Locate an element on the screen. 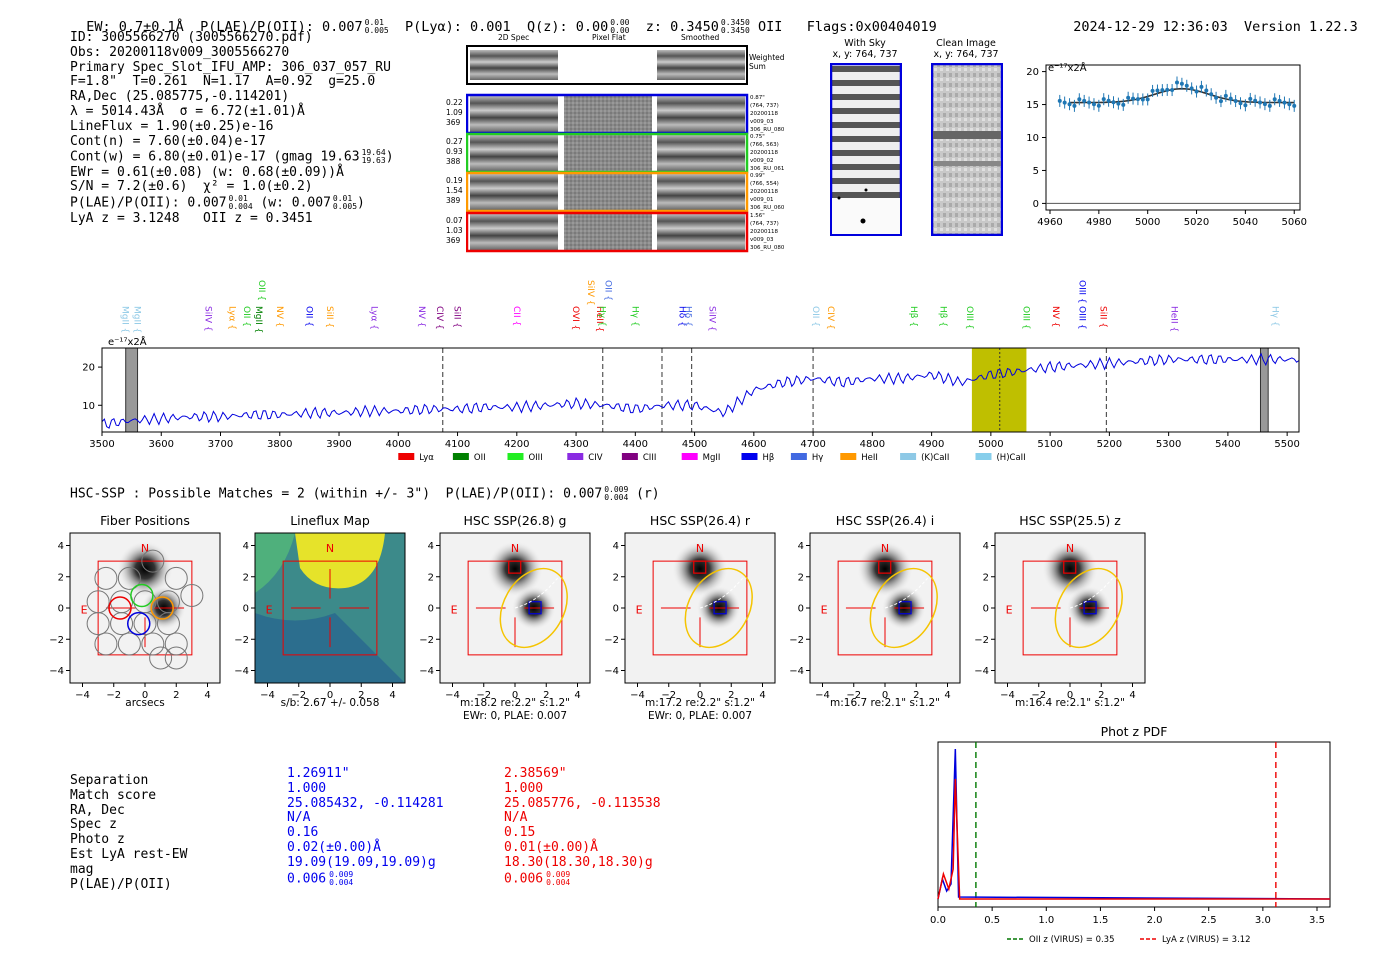  spectrum-line-label-text: Hβ { is located at coordinates (913, 316).